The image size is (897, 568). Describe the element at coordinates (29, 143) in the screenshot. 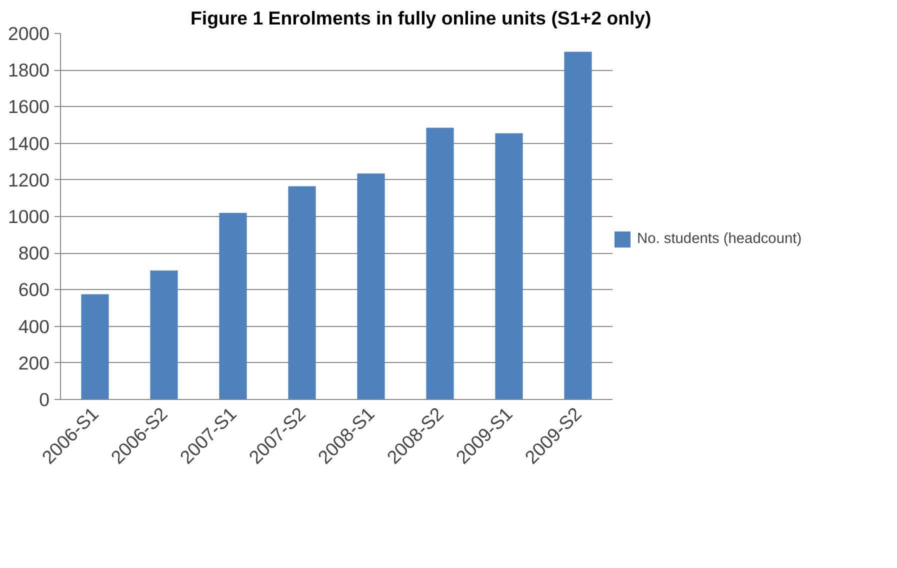

I see `y-tick-label: 1400` at that location.